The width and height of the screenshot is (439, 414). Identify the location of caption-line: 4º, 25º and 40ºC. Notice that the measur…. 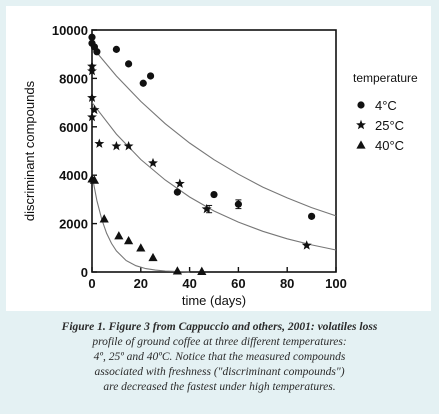
(219, 357).